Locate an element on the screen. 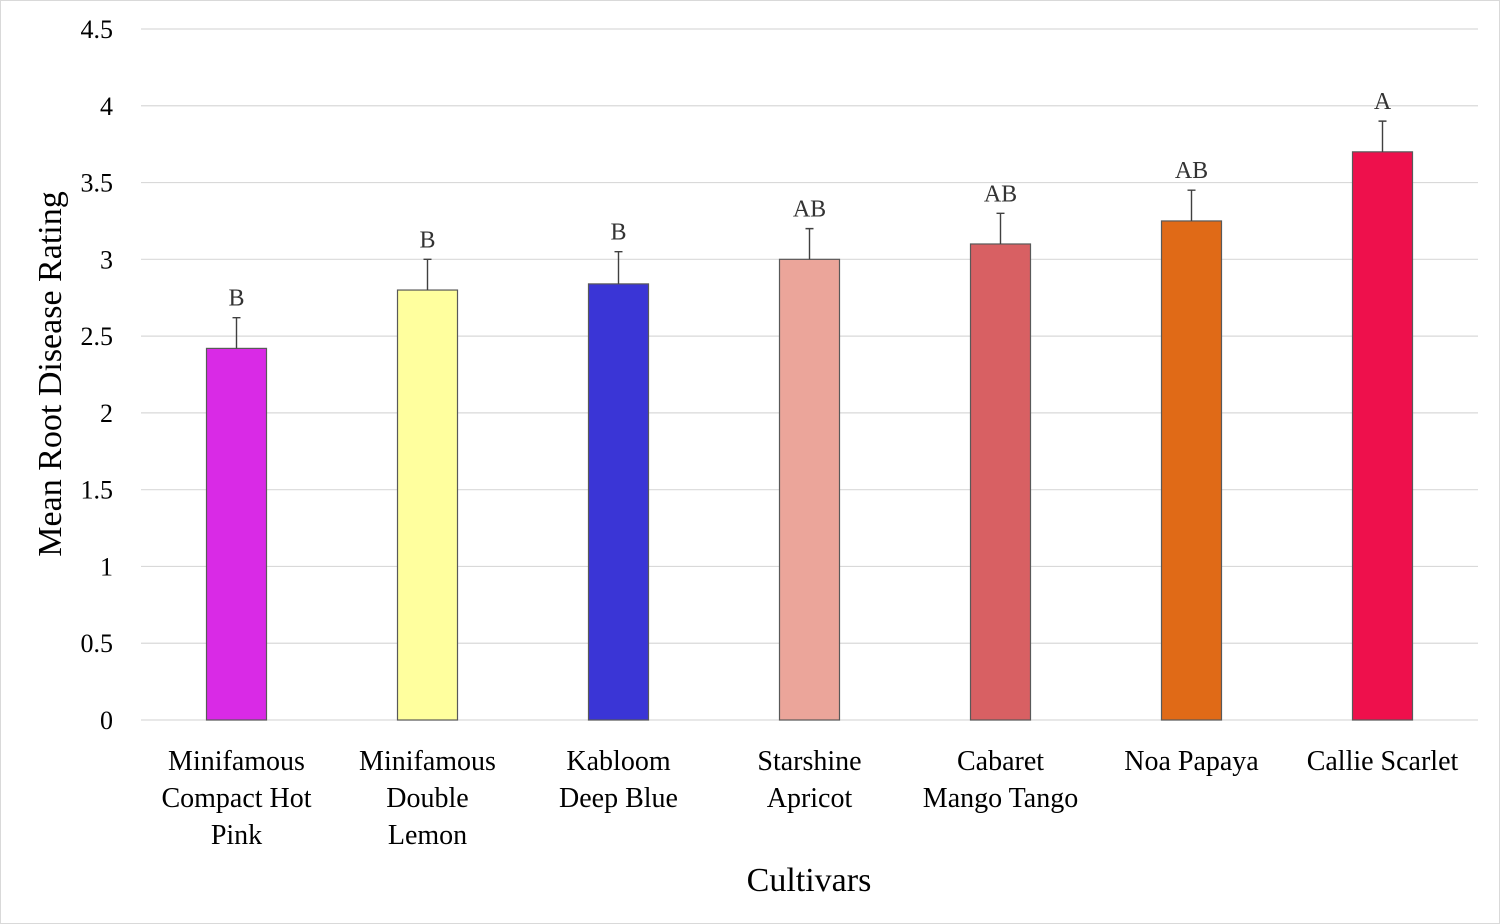  y-tick-label: 3 is located at coordinates (106, 259).